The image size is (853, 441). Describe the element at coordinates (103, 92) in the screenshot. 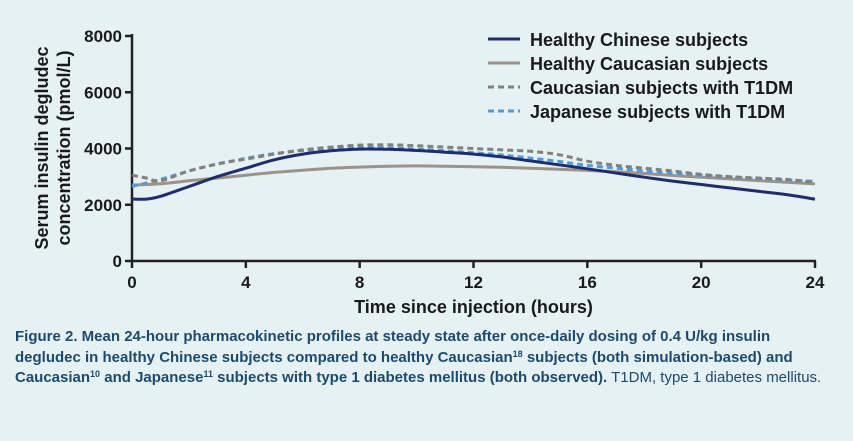

I see `y-tick-label: 6000` at that location.